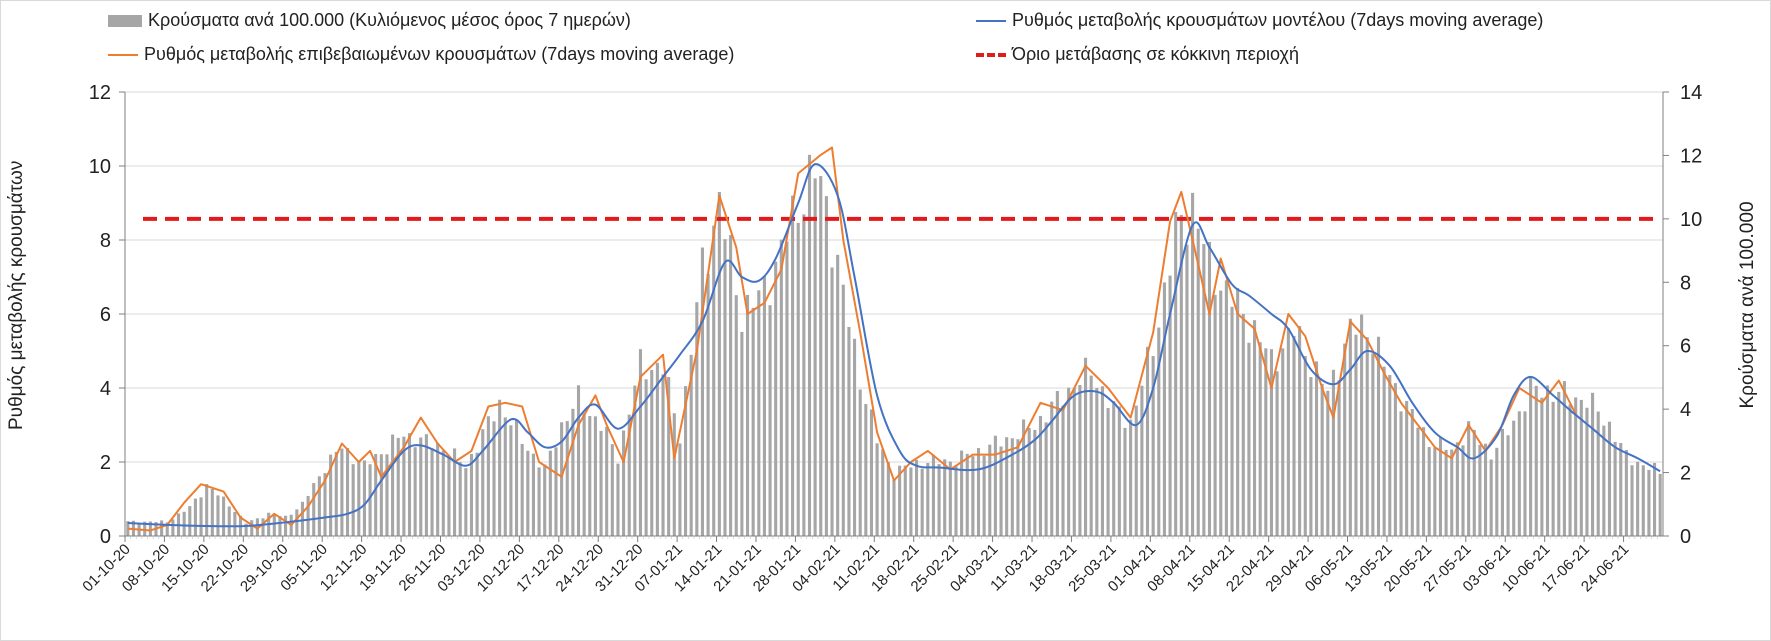 The height and width of the screenshot is (641, 1771). Describe the element at coordinates (125, 21) in the screenshot. I see `legend-swatch-bars` at that location.